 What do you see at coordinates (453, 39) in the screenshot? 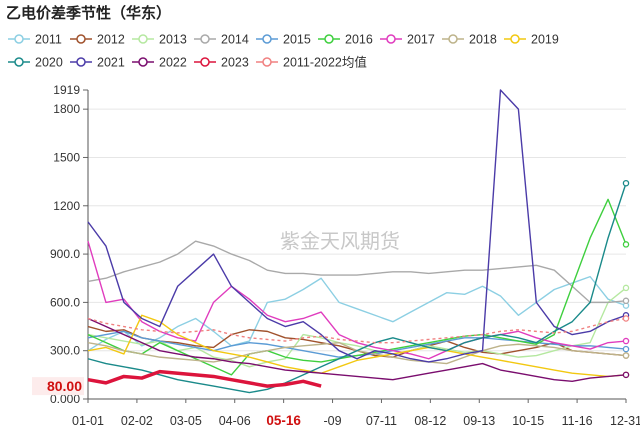
I see `legend-marker-2018` at bounding box center [453, 39].